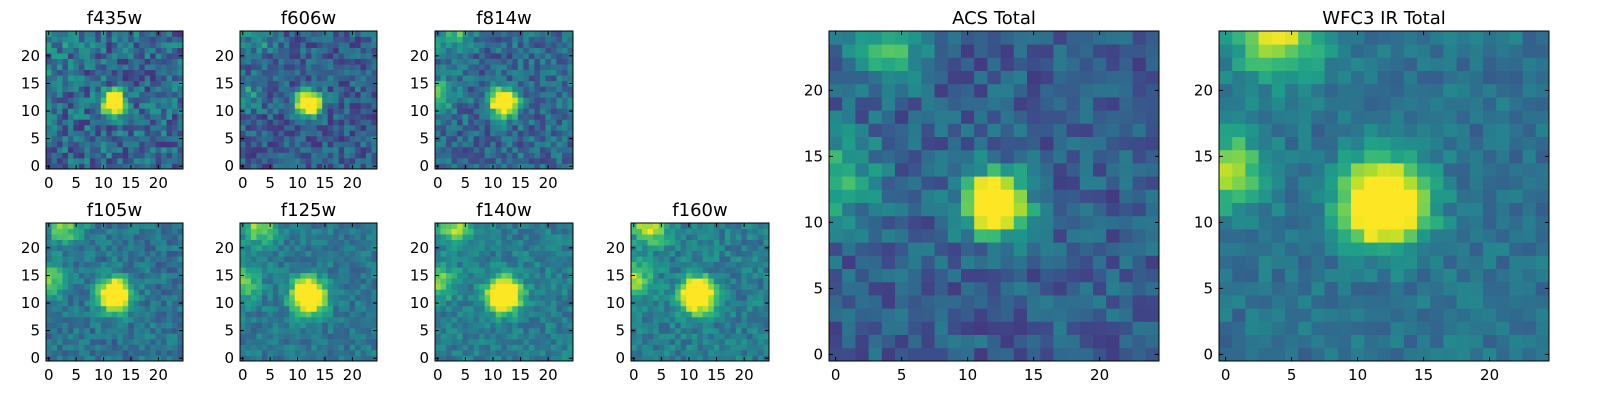  Describe the element at coordinates (229, 331) in the screenshot. I see `y-tick-label: 5` at that location.